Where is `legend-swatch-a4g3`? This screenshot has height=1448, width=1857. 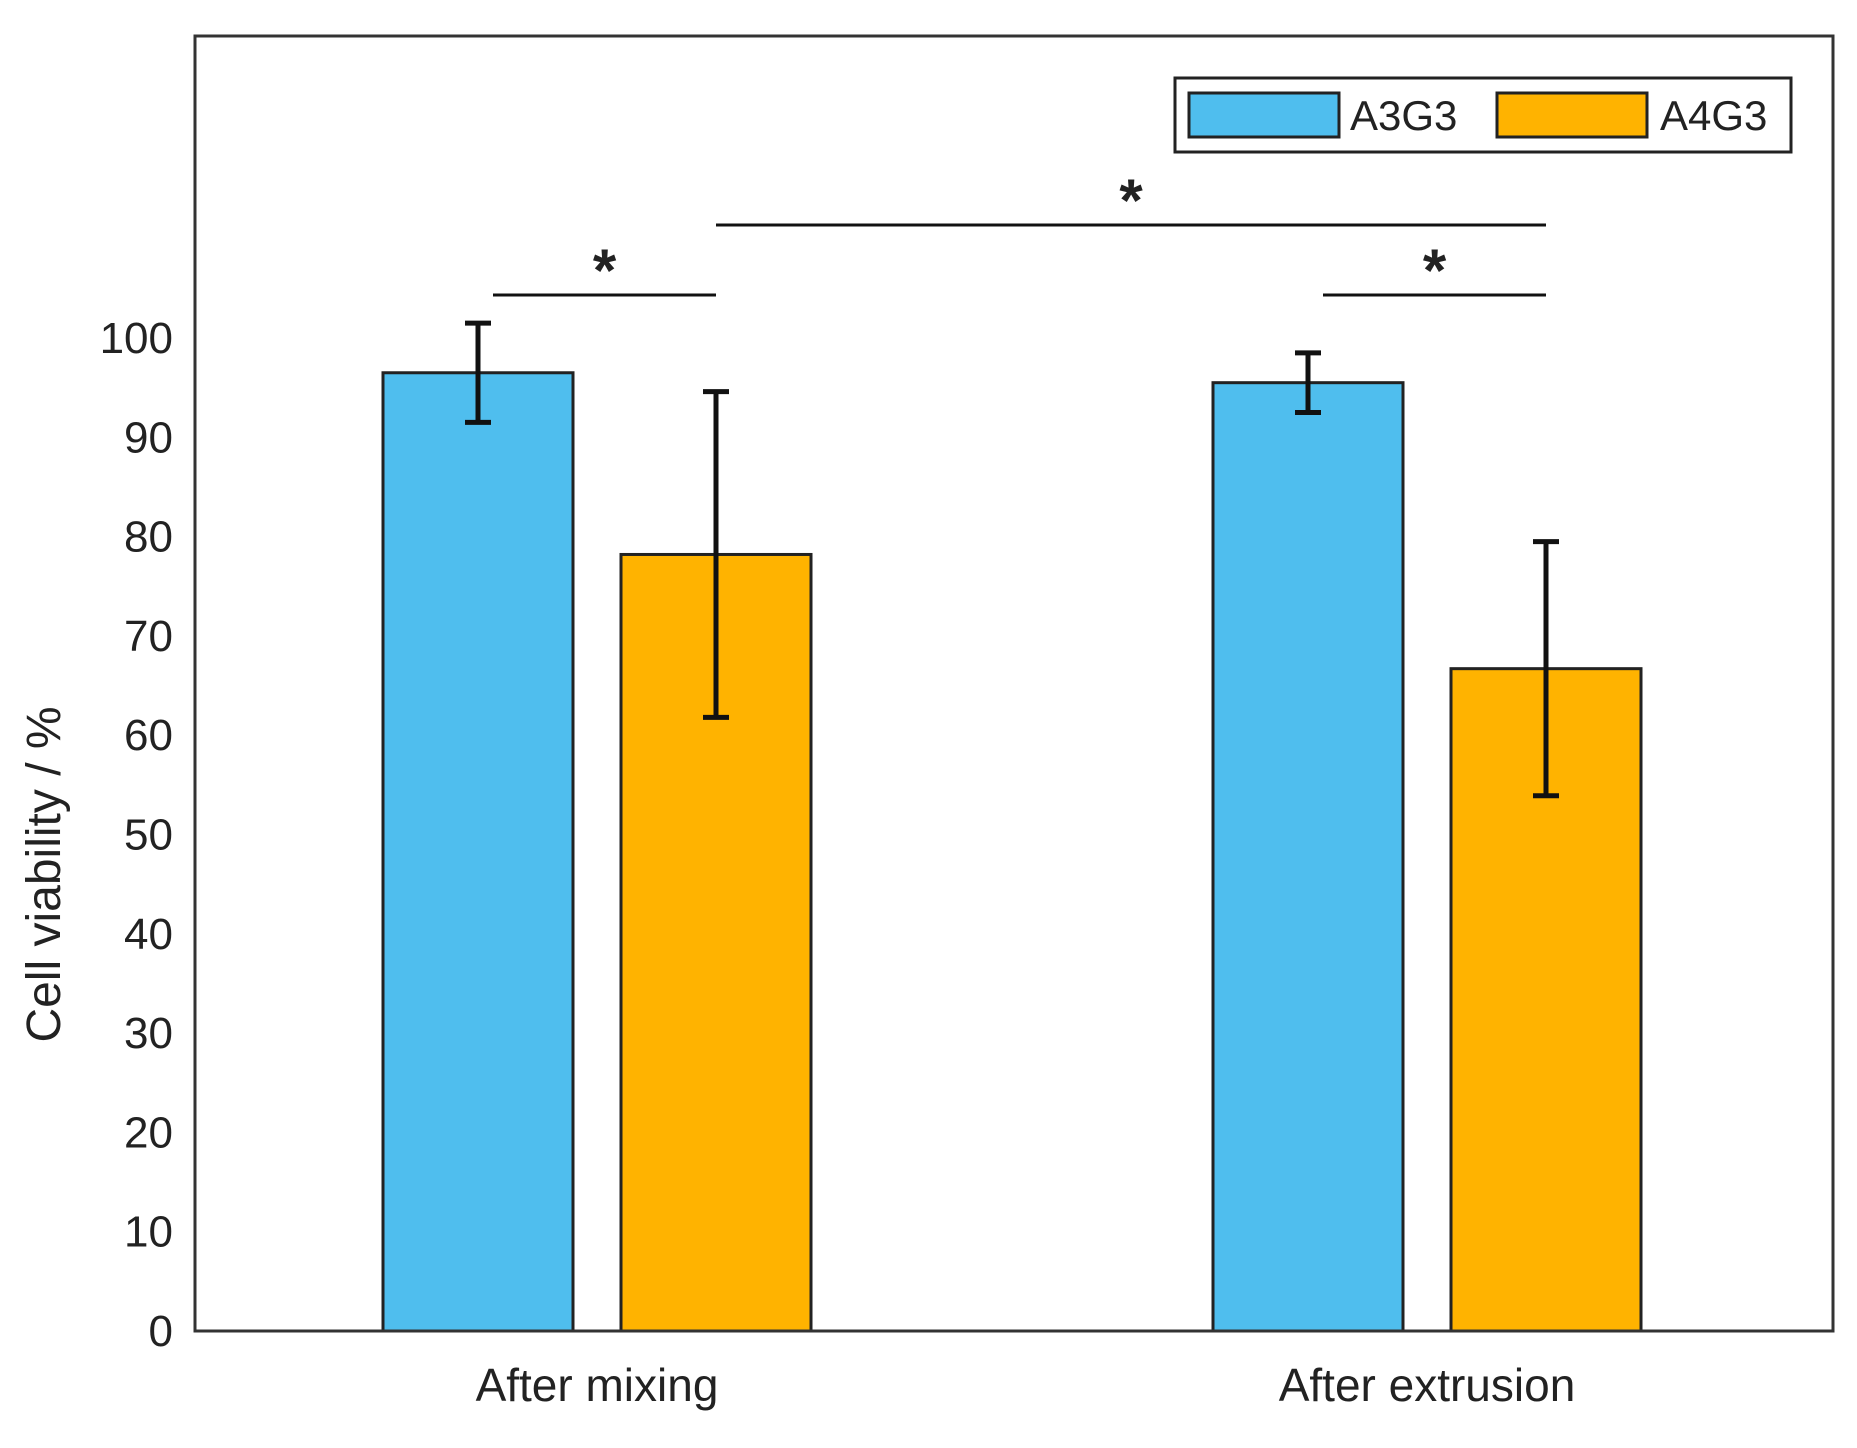 legend-swatch-a4g3 is located at coordinates (1572, 115).